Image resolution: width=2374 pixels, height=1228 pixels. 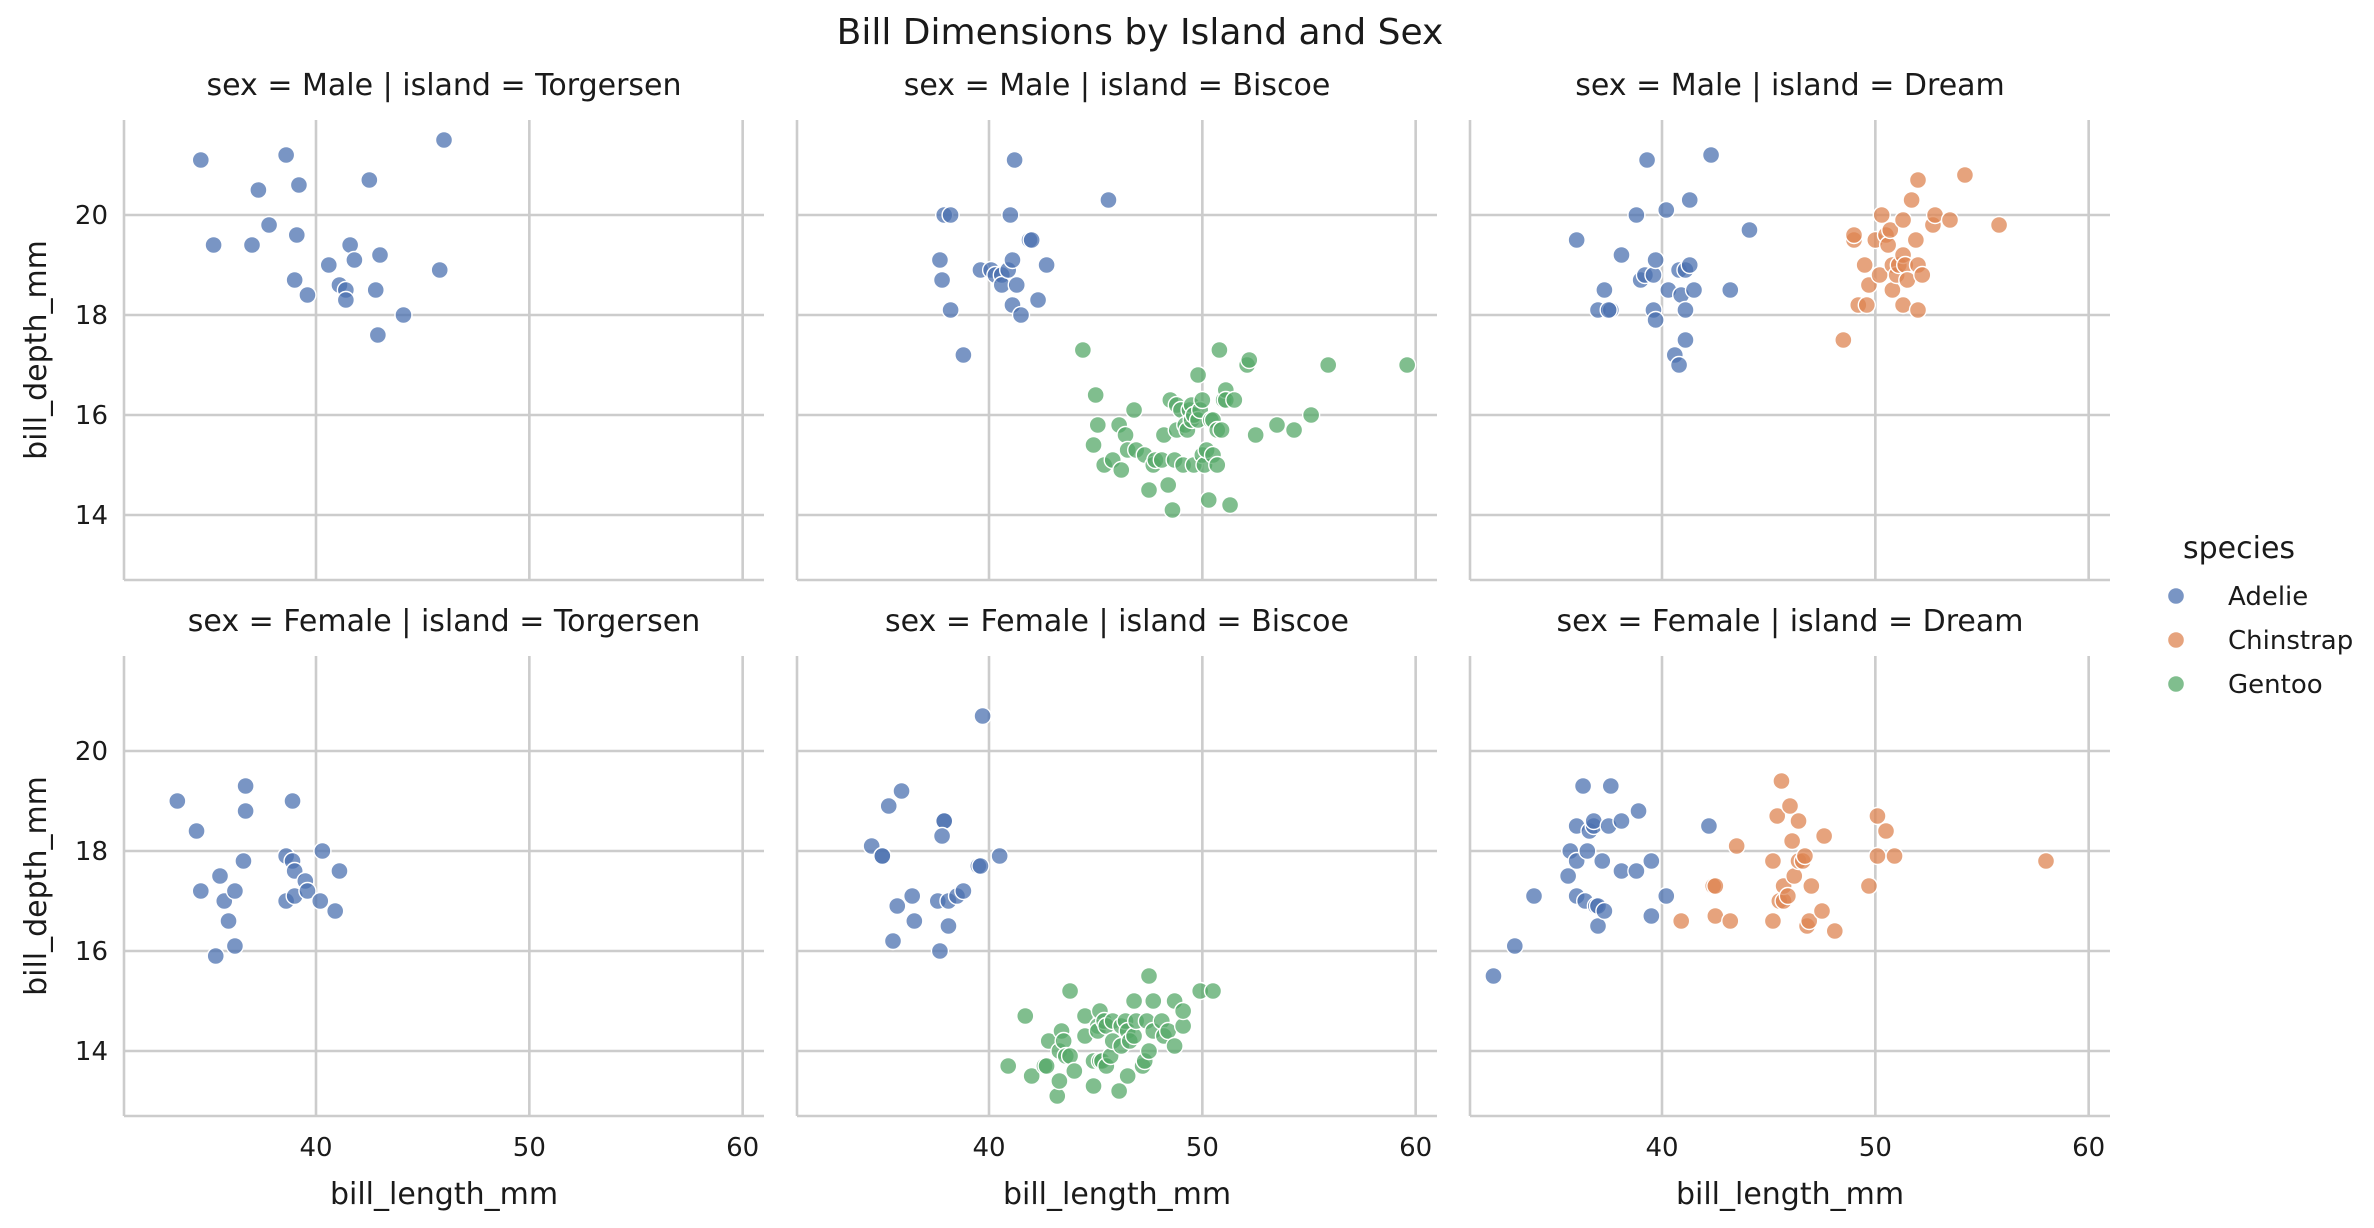 I want to click on y-tick-label: 14, so click(x=91, y=1052).